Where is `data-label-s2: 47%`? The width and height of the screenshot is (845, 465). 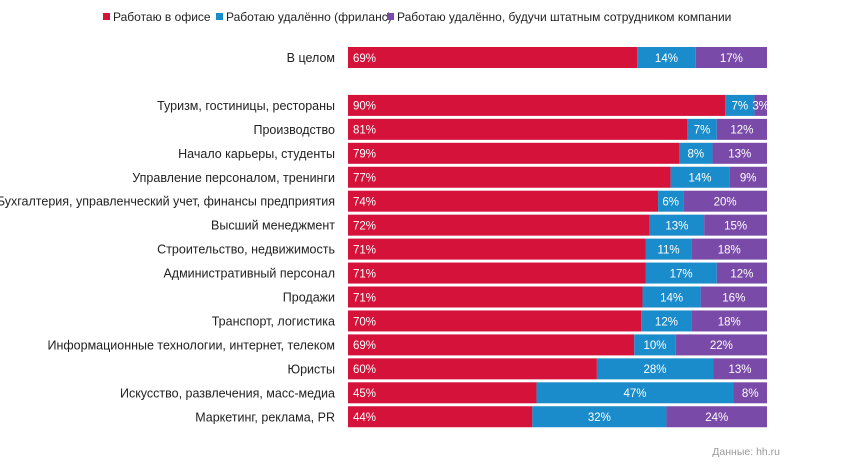
data-label-s2: 47% is located at coordinates (634, 394).